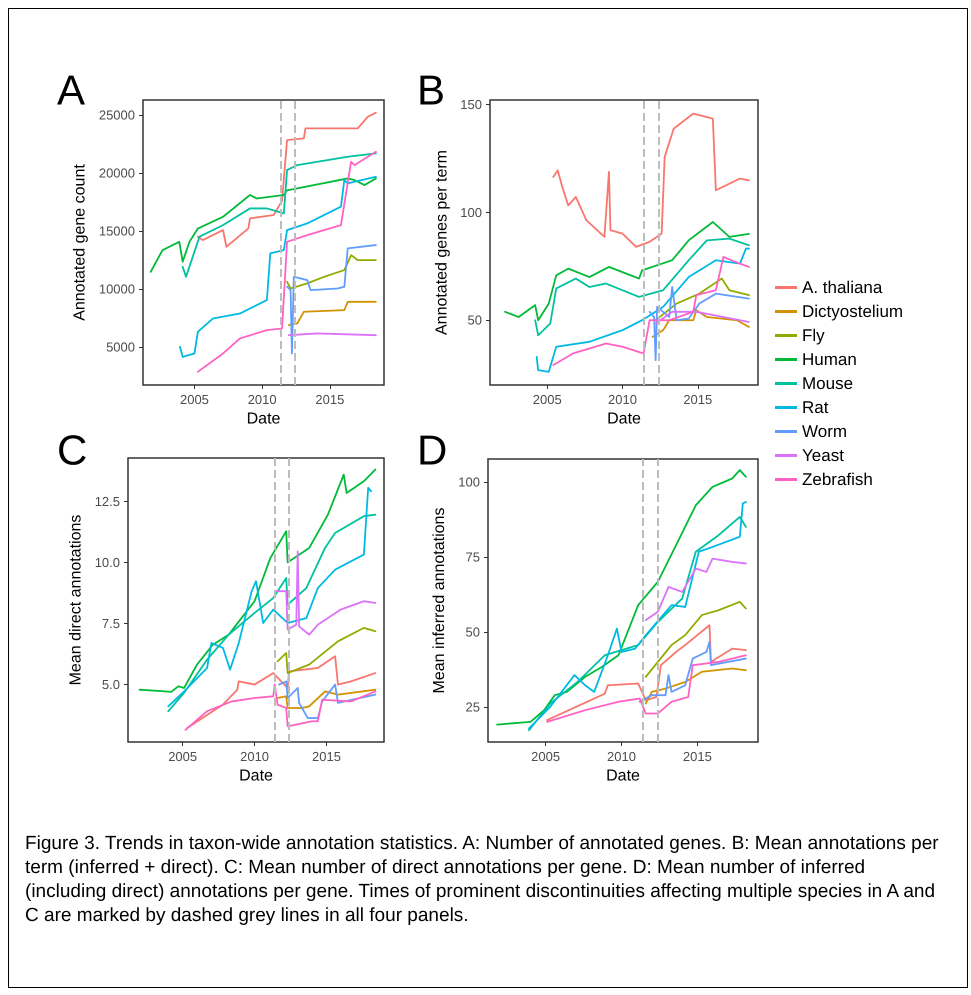  Describe the element at coordinates (116, 115) in the screenshot. I see `y-tick-label: 25000` at that location.